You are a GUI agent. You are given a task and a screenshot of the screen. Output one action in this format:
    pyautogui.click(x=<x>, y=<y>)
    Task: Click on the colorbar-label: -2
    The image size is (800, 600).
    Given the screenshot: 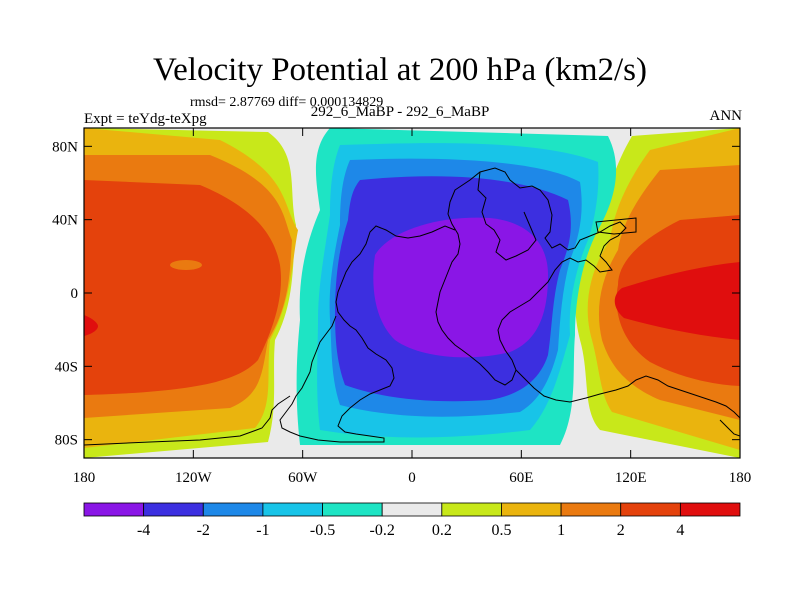 What is the action you would take?
    pyautogui.click(x=203, y=530)
    